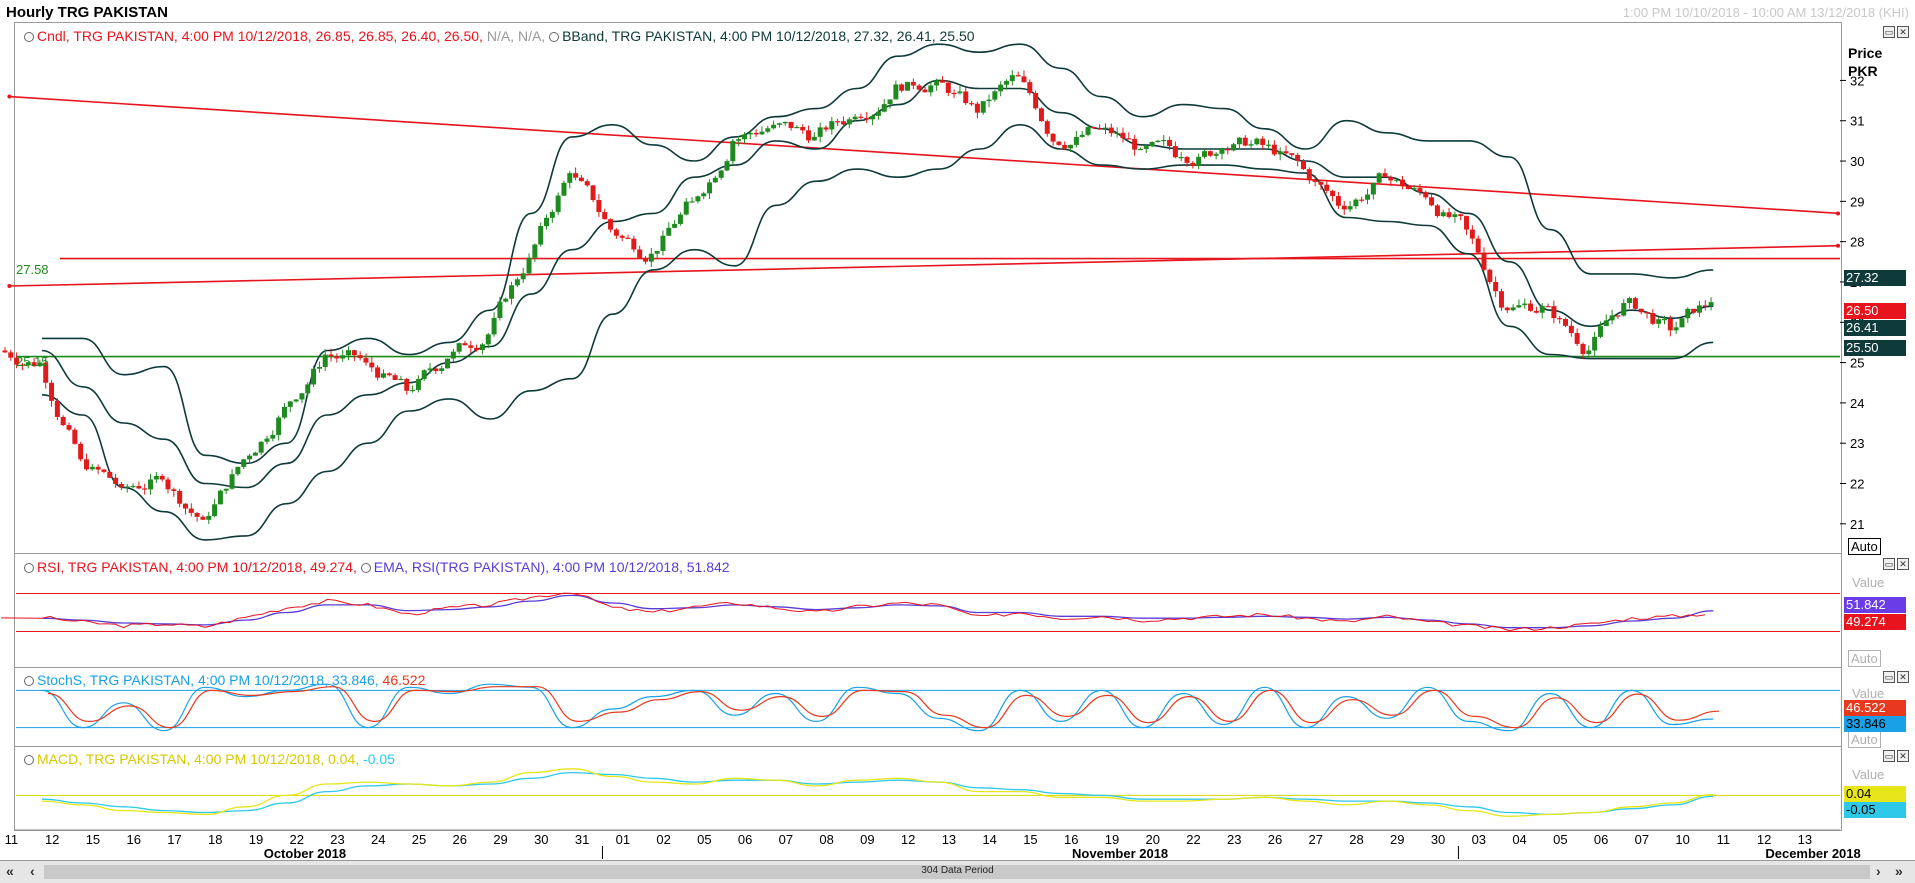 The image size is (1915, 883). What do you see at coordinates (1899, 871) in the screenshot?
I see `scroll-last-icon: »` at bounding box center [1899, 871].